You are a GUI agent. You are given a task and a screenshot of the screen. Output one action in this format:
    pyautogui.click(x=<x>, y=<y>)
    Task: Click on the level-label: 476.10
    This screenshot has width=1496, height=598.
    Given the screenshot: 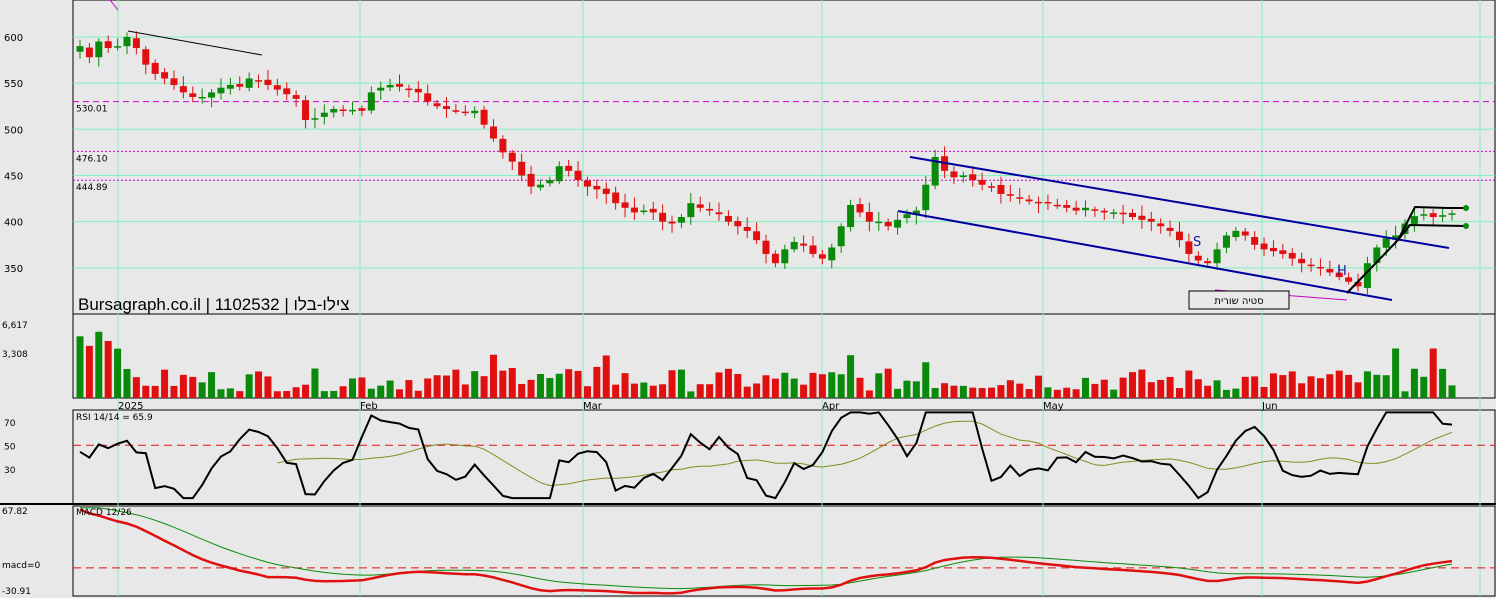 What is the action you would take?
    pyautogui.click(x=92, y=159)
    